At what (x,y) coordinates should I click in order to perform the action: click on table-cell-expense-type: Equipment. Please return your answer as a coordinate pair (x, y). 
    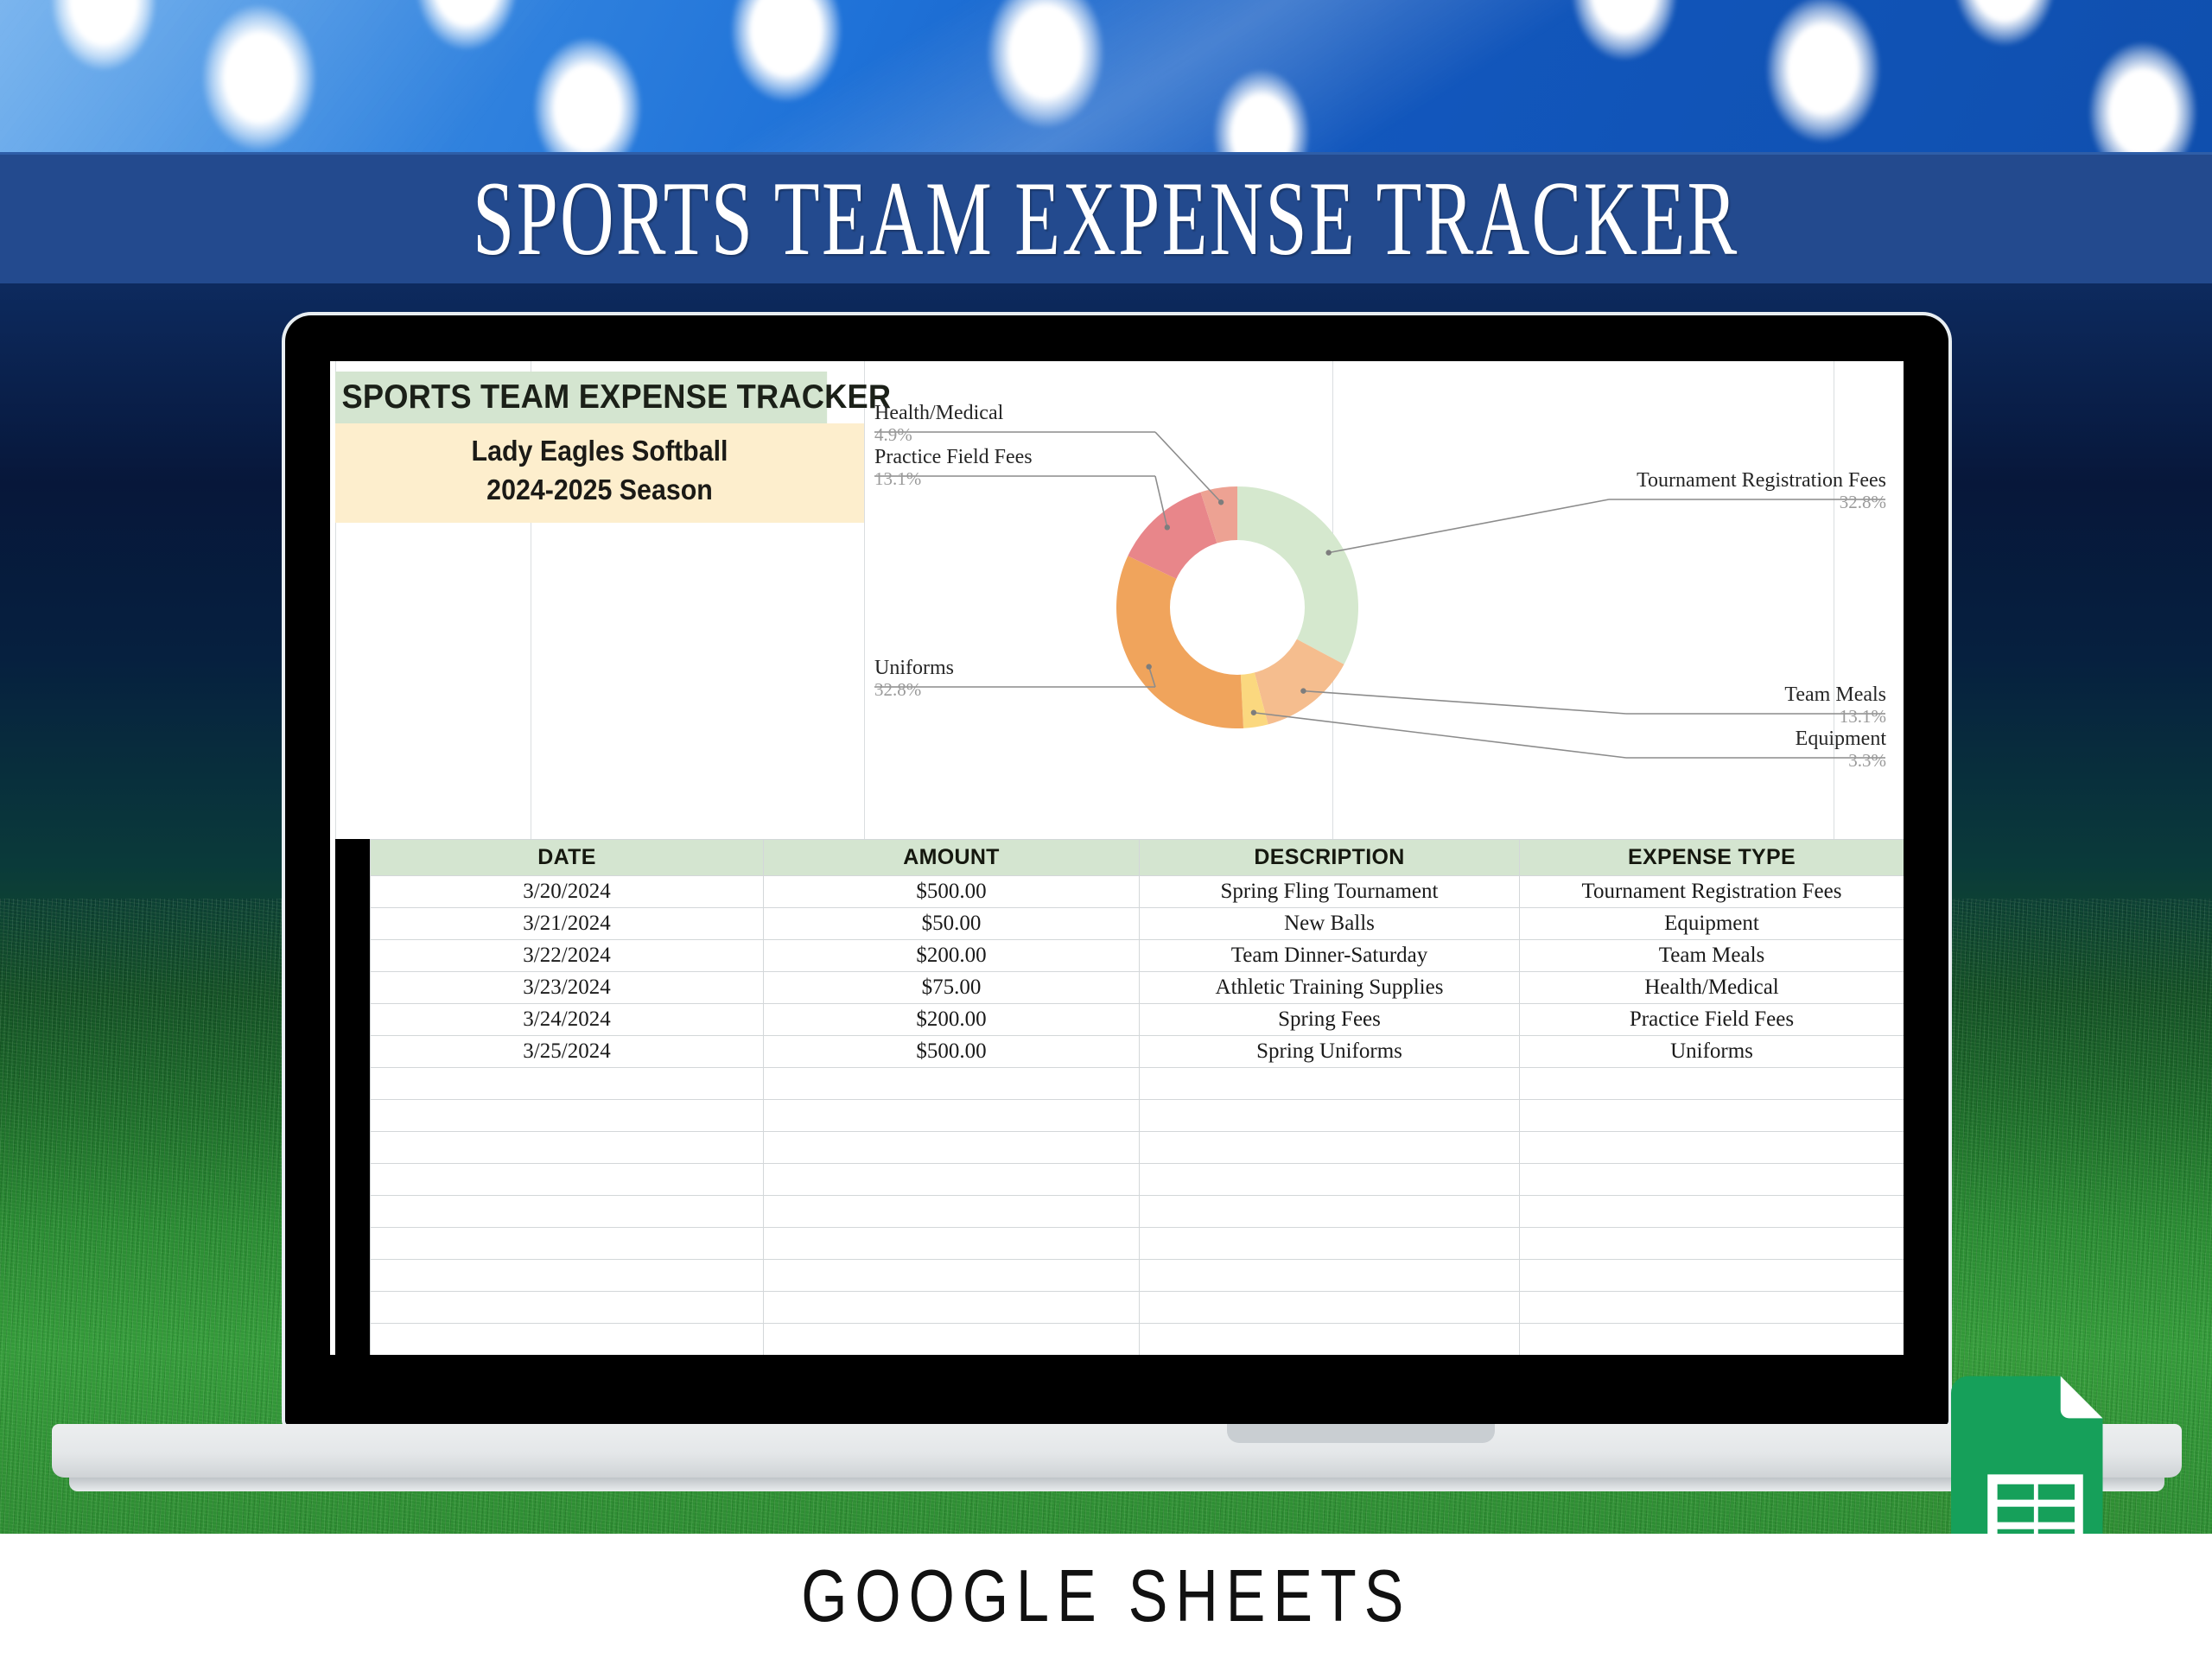
    Looking at the image, I should click on (1711, 923).